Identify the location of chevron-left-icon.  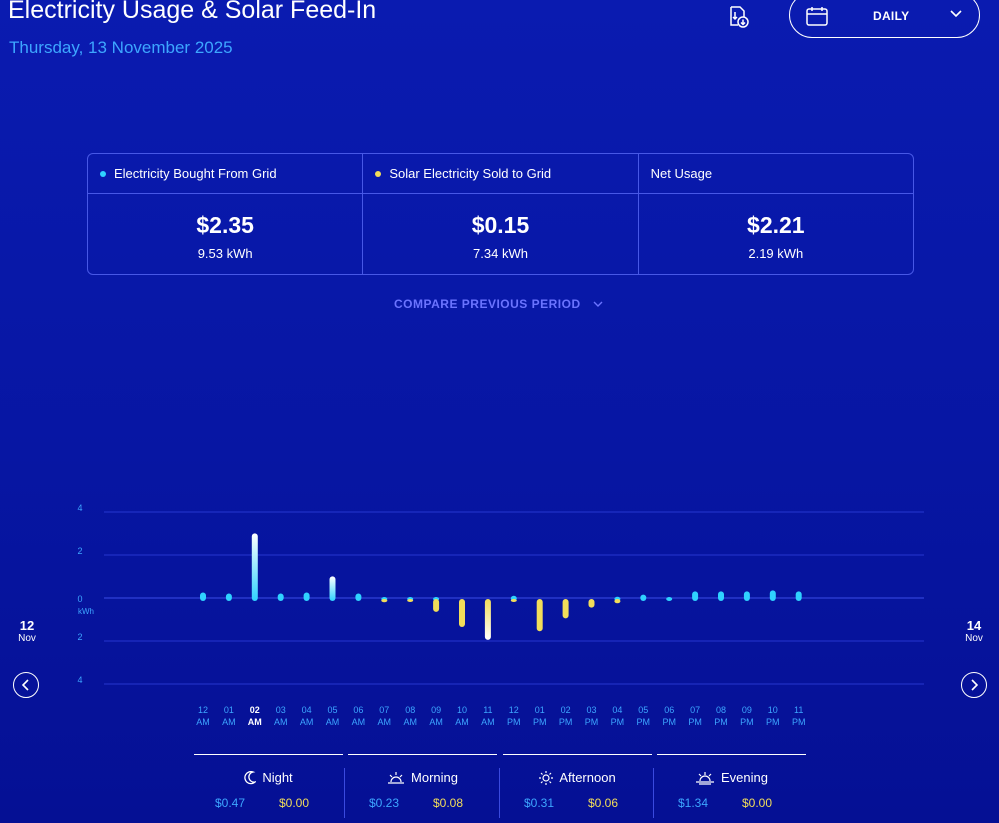
(25, 685).